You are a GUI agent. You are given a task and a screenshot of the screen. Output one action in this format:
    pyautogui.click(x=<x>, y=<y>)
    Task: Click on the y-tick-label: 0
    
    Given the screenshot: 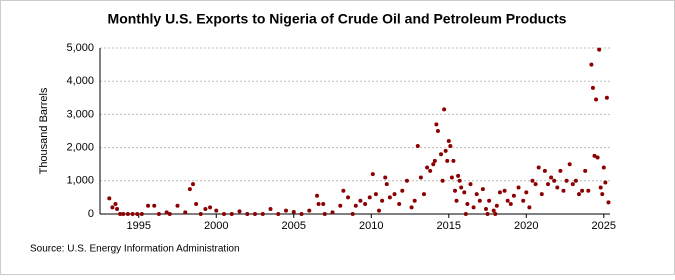 What is the action you would take?
    pyautogui.click(x=91, y=214)
    